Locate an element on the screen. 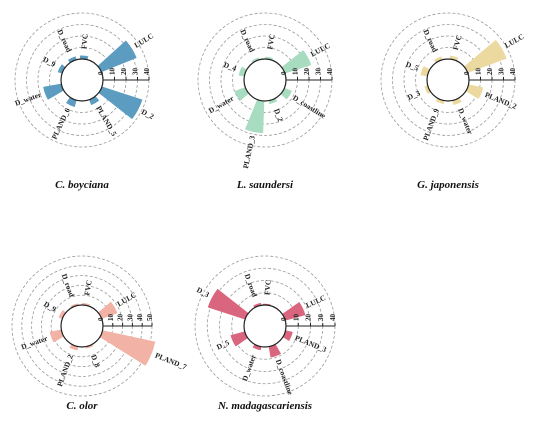 This screenshot has width=550, height=424. variable-label: PLAND_7 is located at coordinates (171, 361).